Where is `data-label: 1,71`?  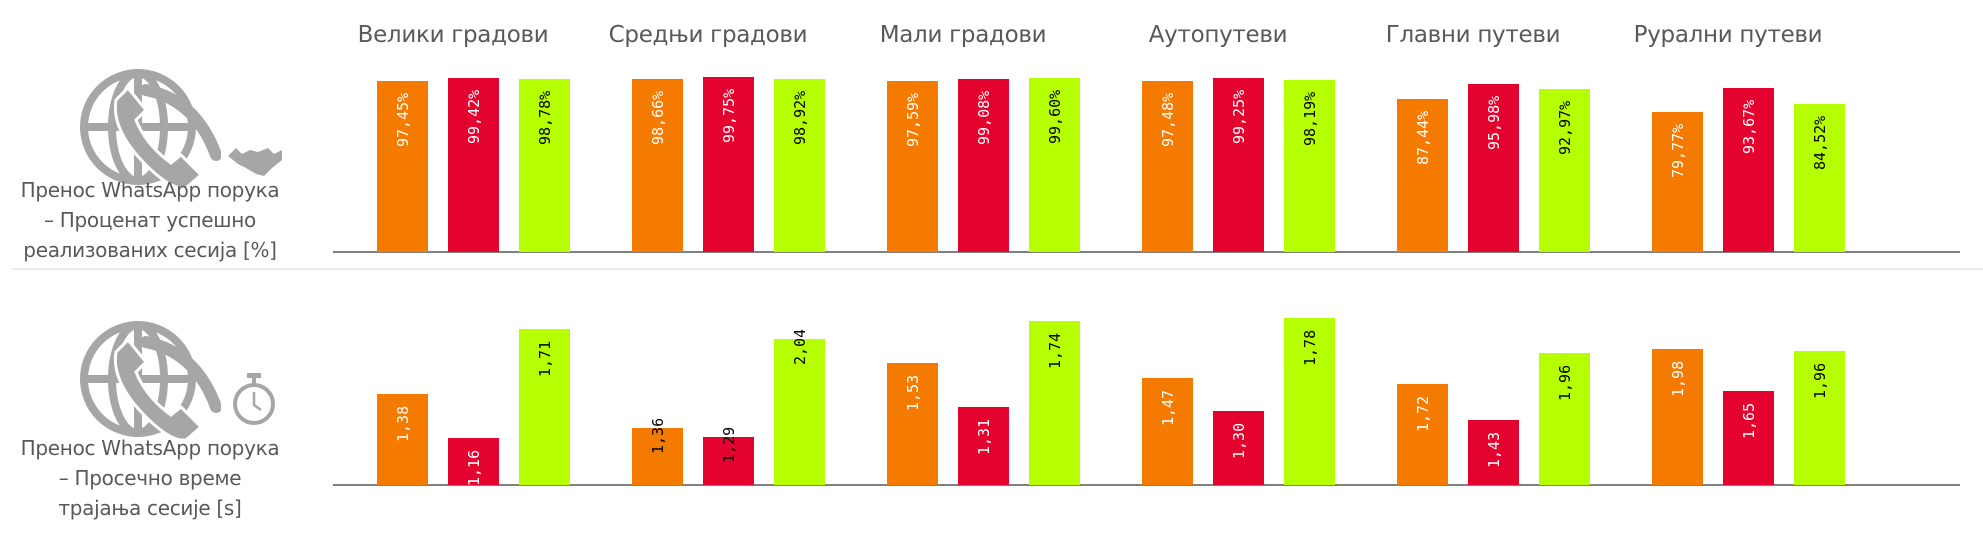 data-label: 1,71 is located at coordinates (545, 358).